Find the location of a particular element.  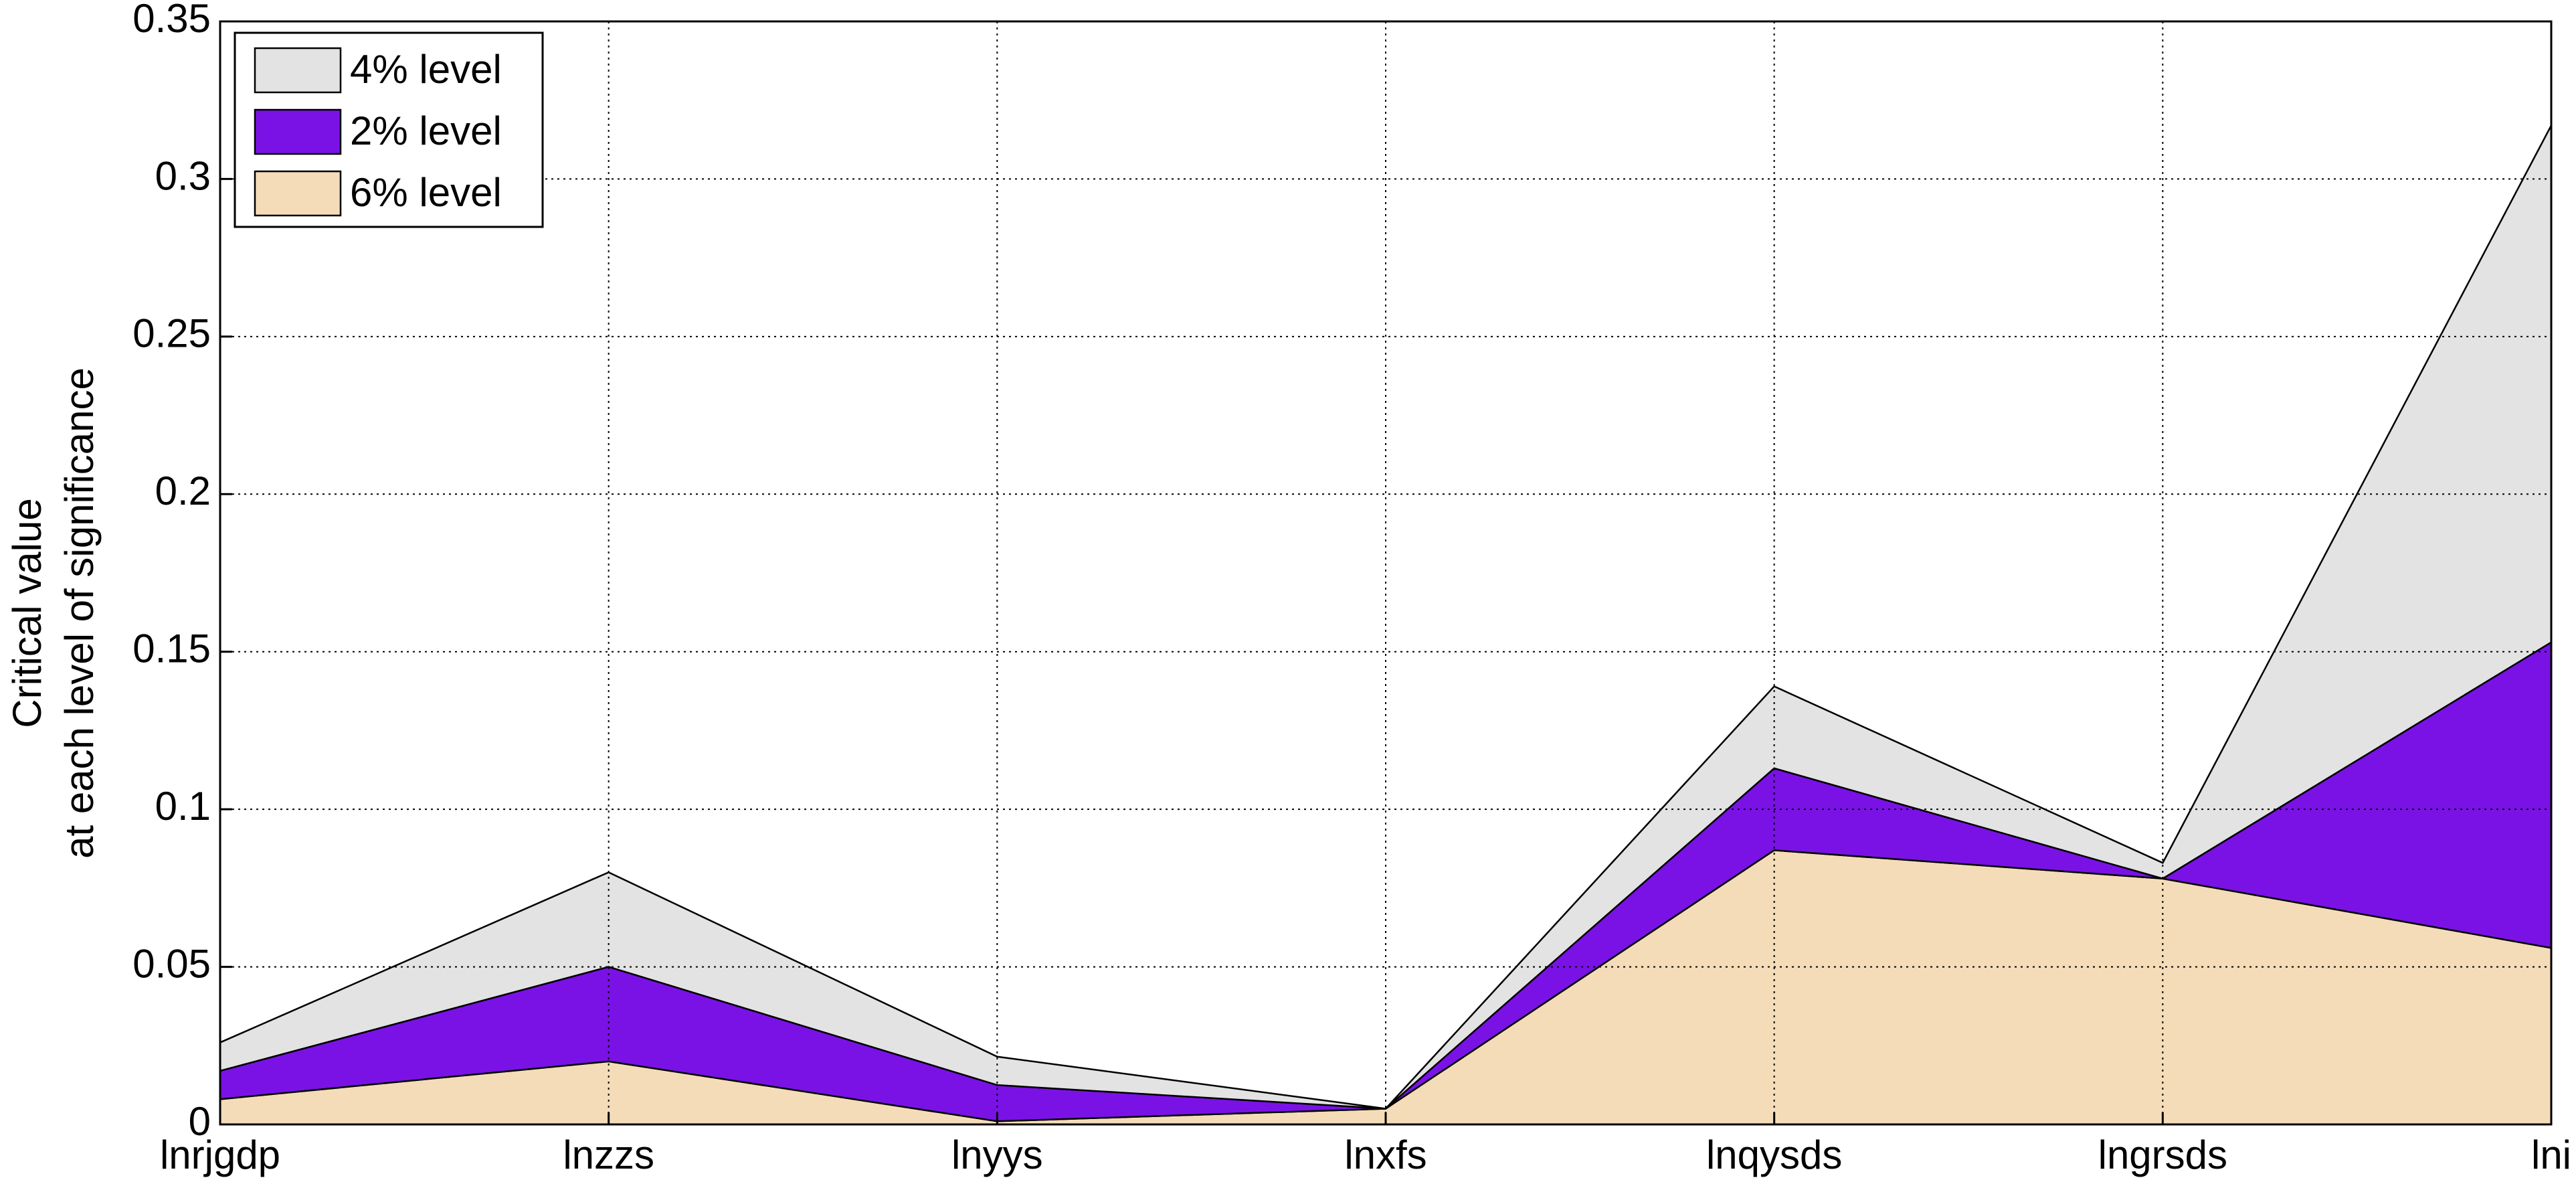

y-tick-label: 0.2 is located at coordinates (183, 491).